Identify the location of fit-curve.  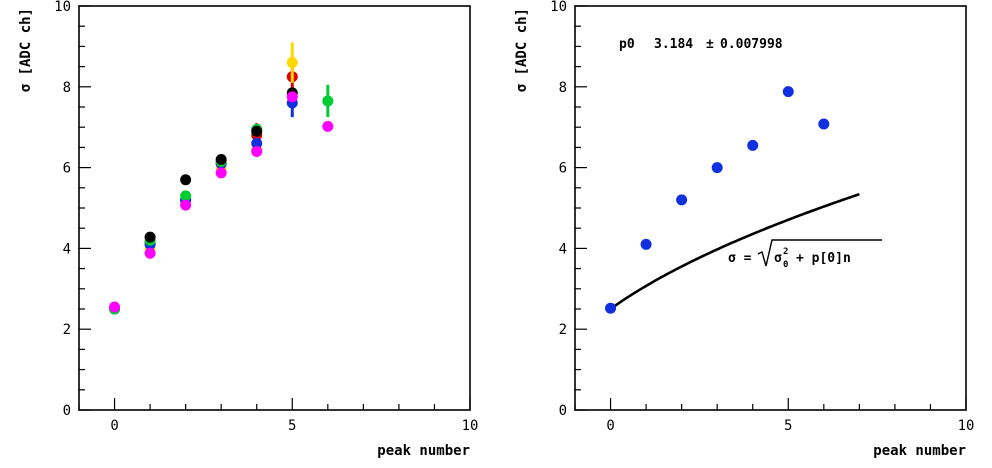
(734, 251).